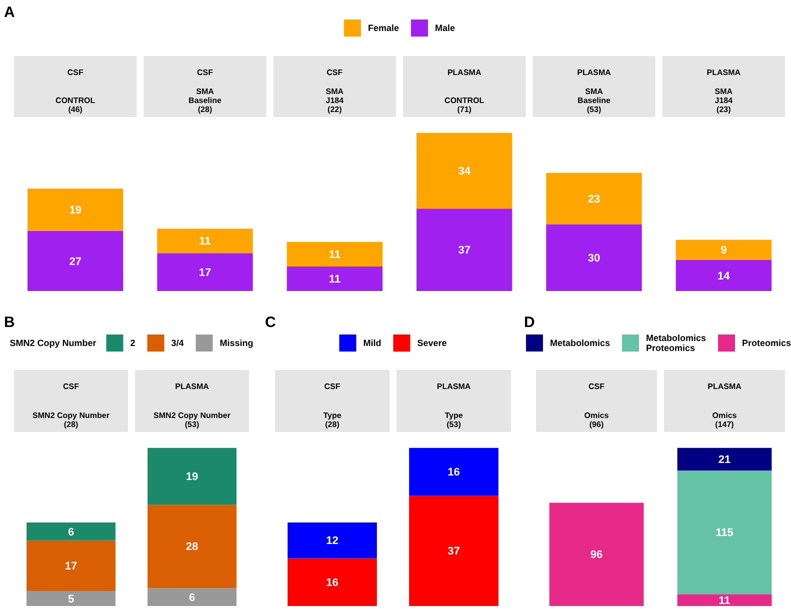 The image size is (791, 614). I want to click on data-label: 28, so click(192, 547).